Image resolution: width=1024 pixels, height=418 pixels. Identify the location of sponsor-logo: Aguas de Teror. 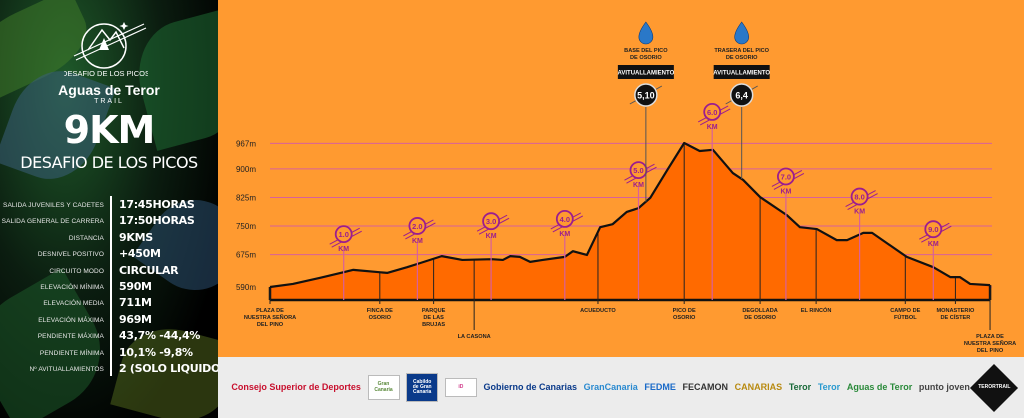
(879, 386).